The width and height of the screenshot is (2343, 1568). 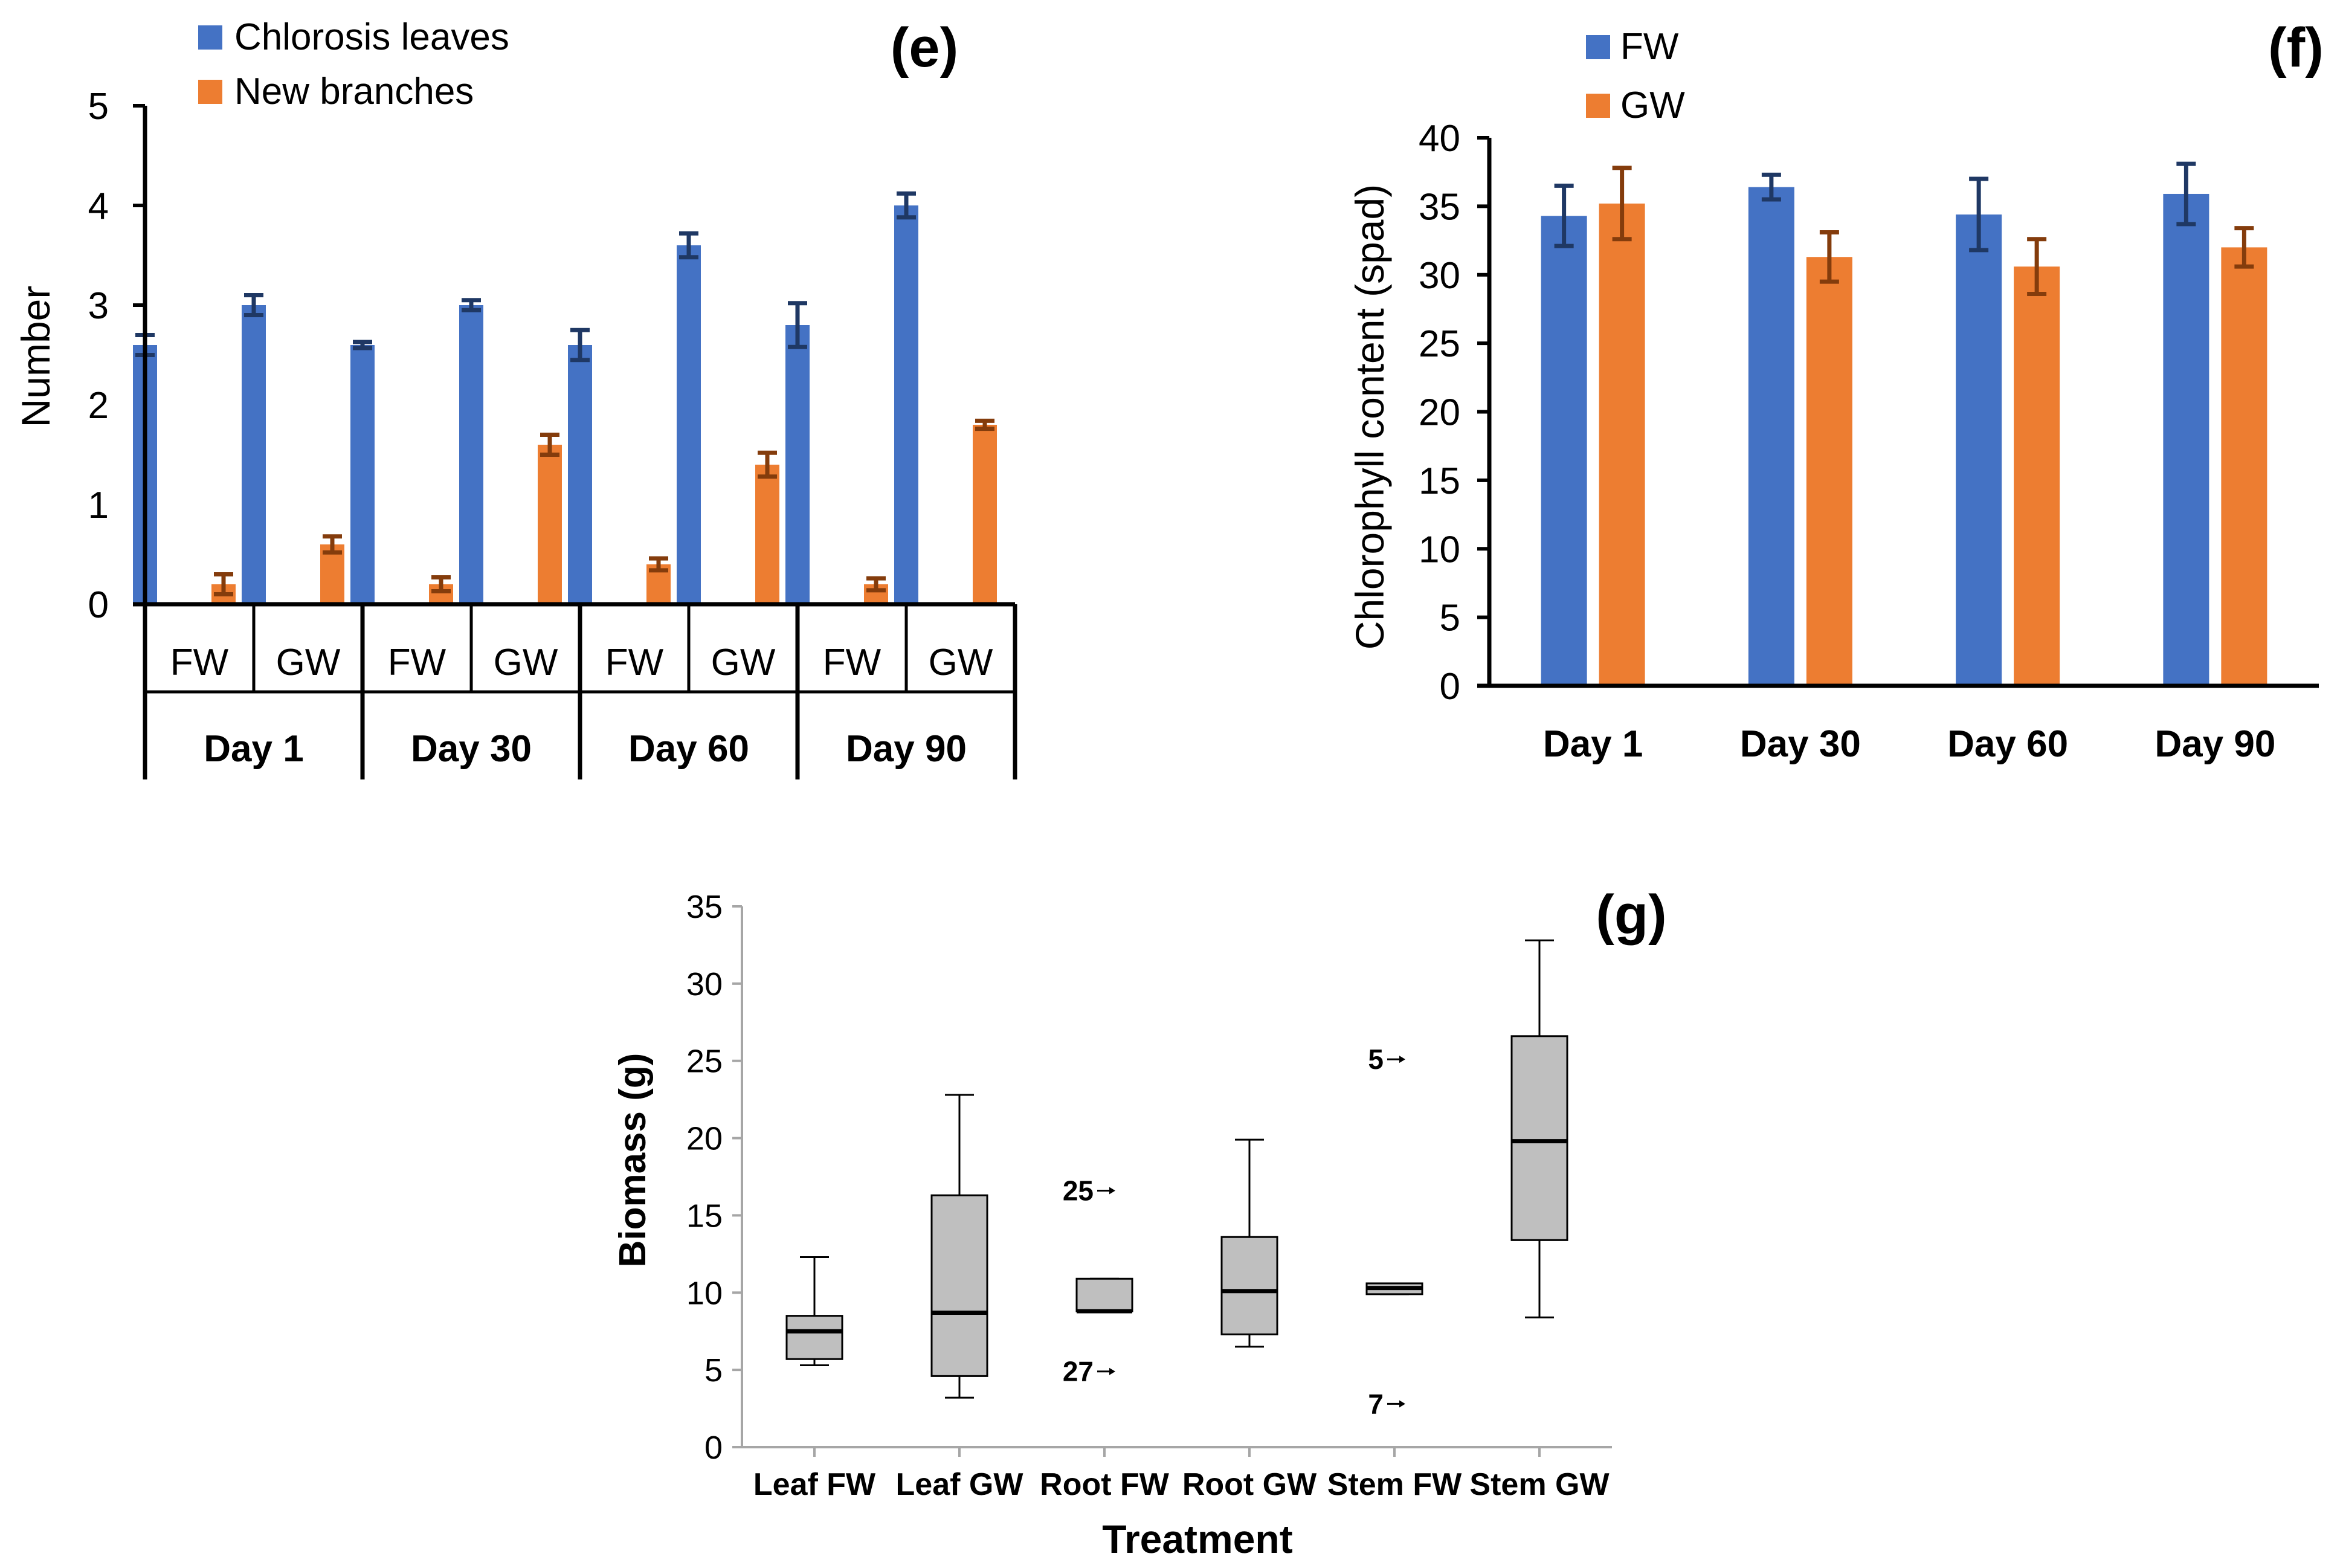 I want to click on f-x-category-label: Day 60, so click(x=2007, y=744).